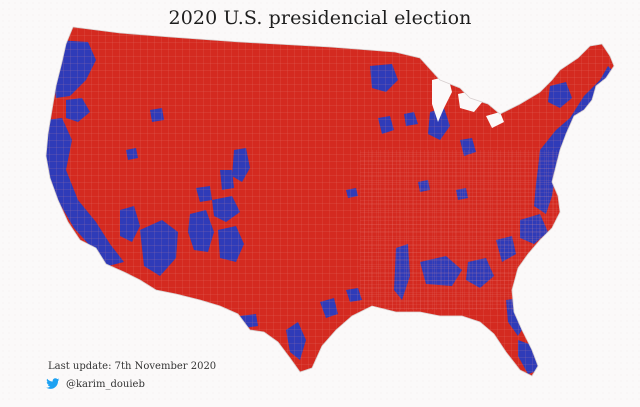  I want to click on twitter-handle: @karim_douieb, so click(105, 384).